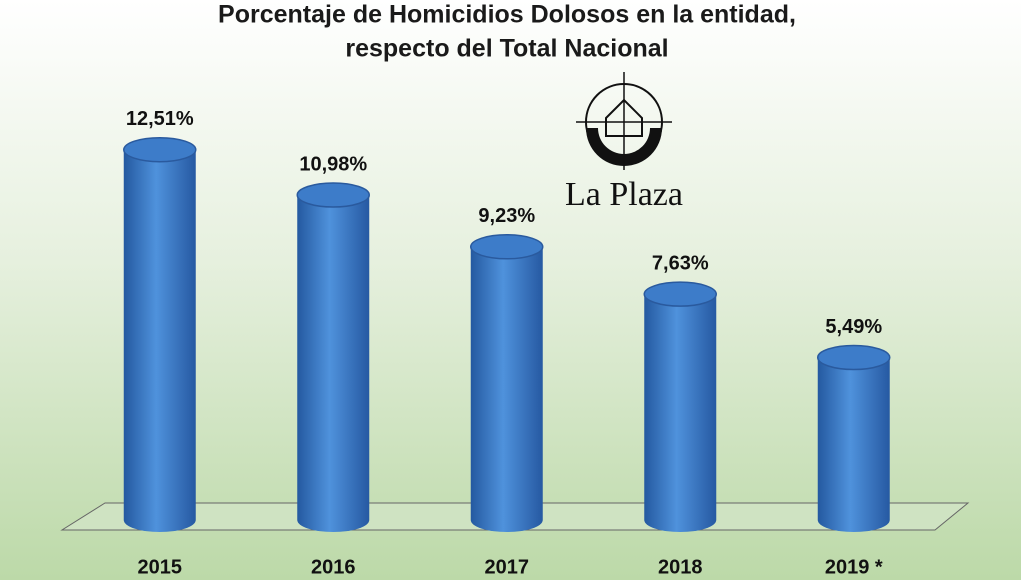  I want to click on value-label: 5,49%, so click(853, 327).